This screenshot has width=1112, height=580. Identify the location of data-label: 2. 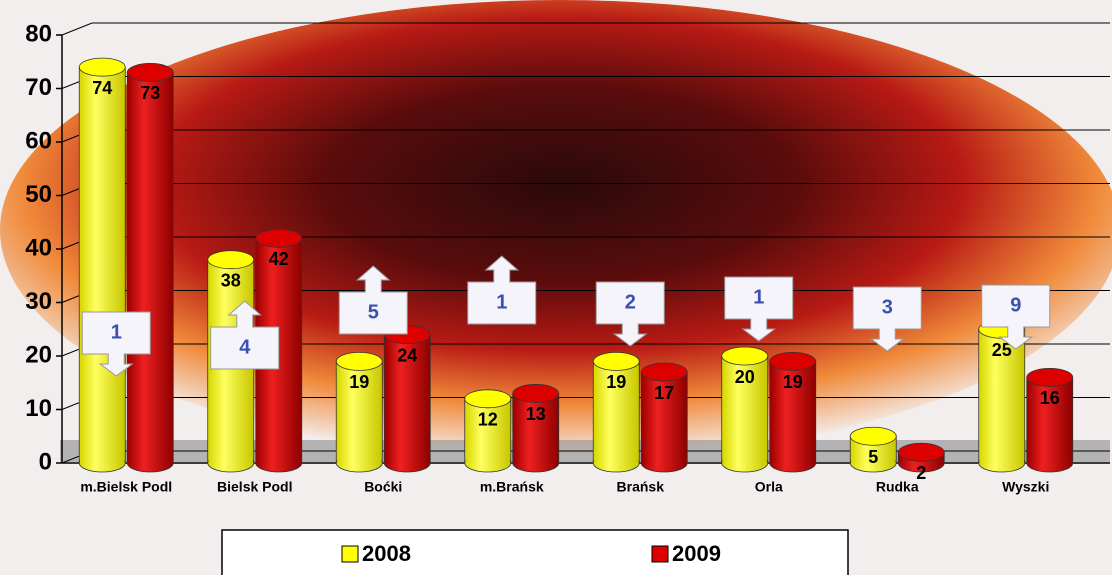
(921, 473).